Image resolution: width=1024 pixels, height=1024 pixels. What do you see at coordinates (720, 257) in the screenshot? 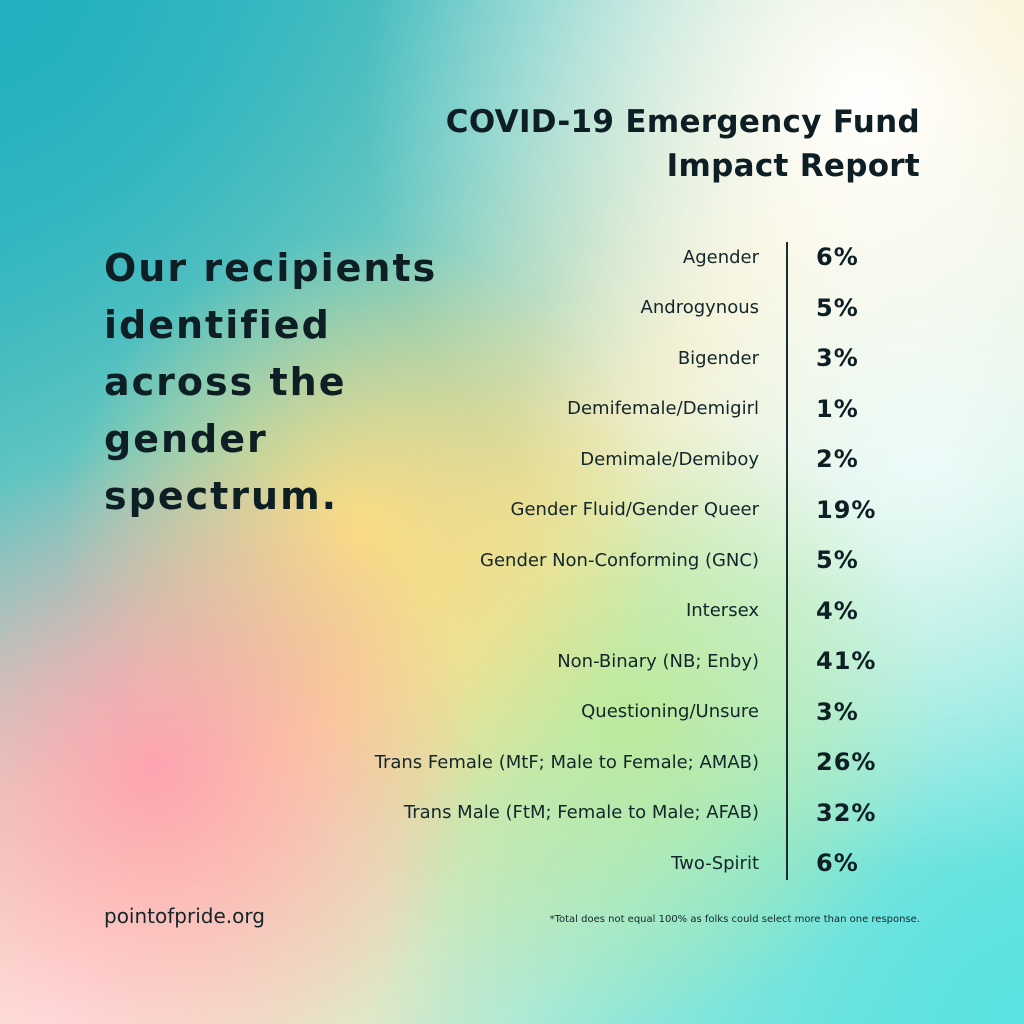
I see `category-label: Agender` at bounding box center [720, 257].